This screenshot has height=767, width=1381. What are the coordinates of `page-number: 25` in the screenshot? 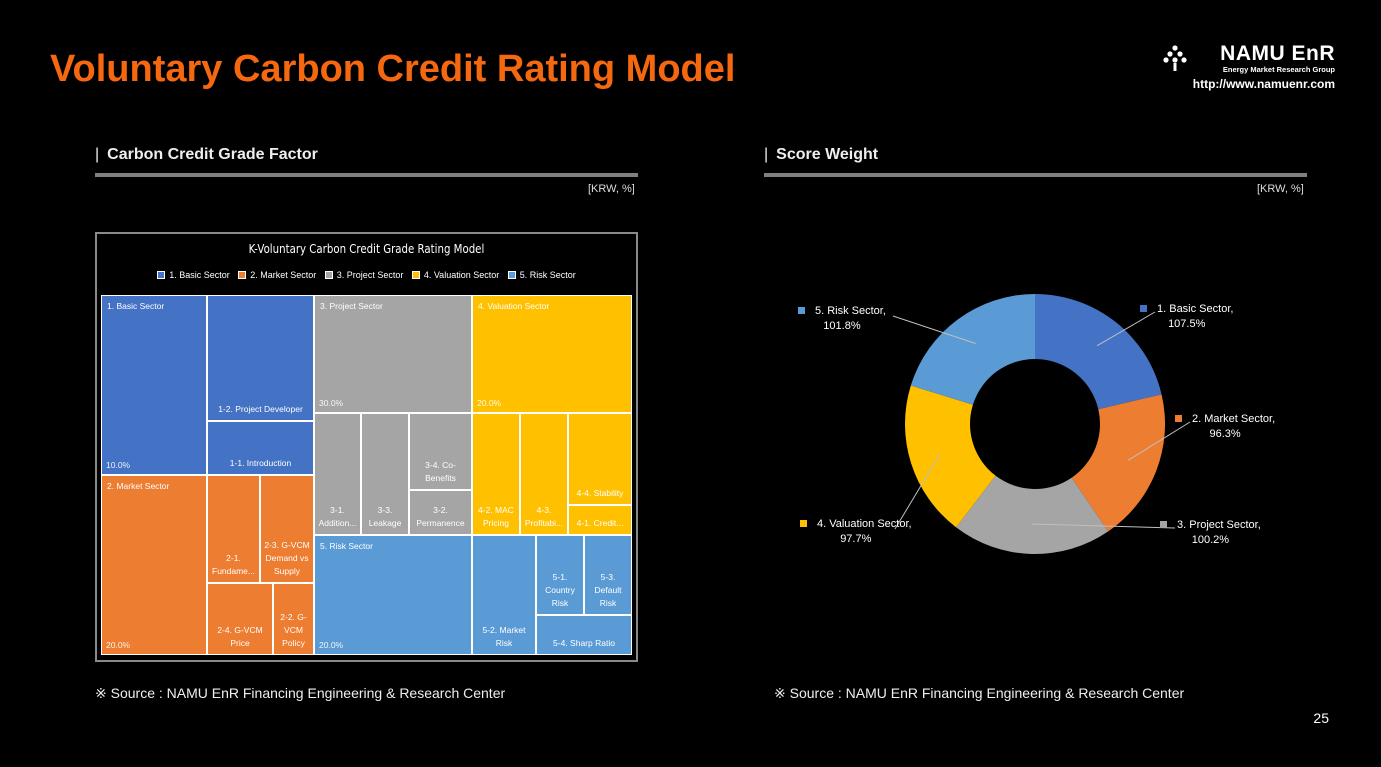 It's located at (1321, 718).